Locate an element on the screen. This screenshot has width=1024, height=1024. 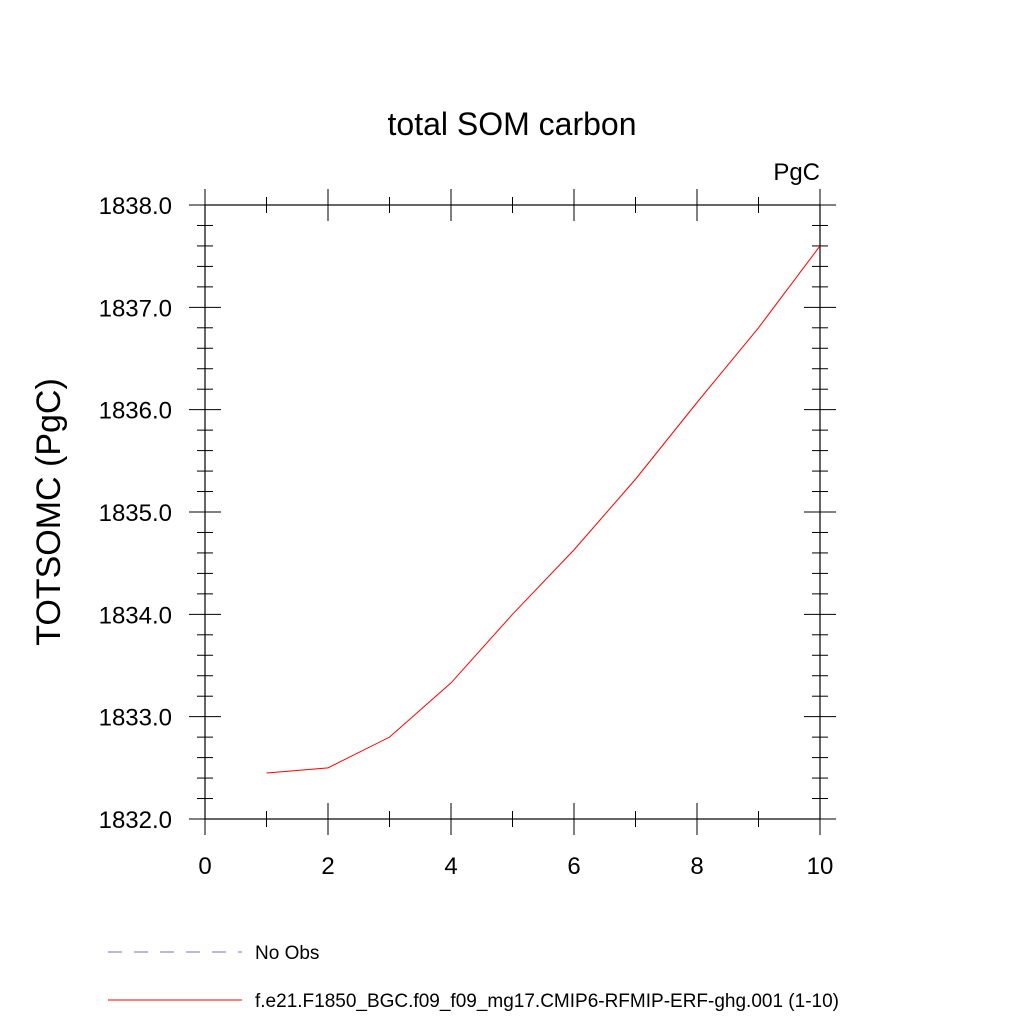
units-label: PgC is located at coordinates (796, 172).